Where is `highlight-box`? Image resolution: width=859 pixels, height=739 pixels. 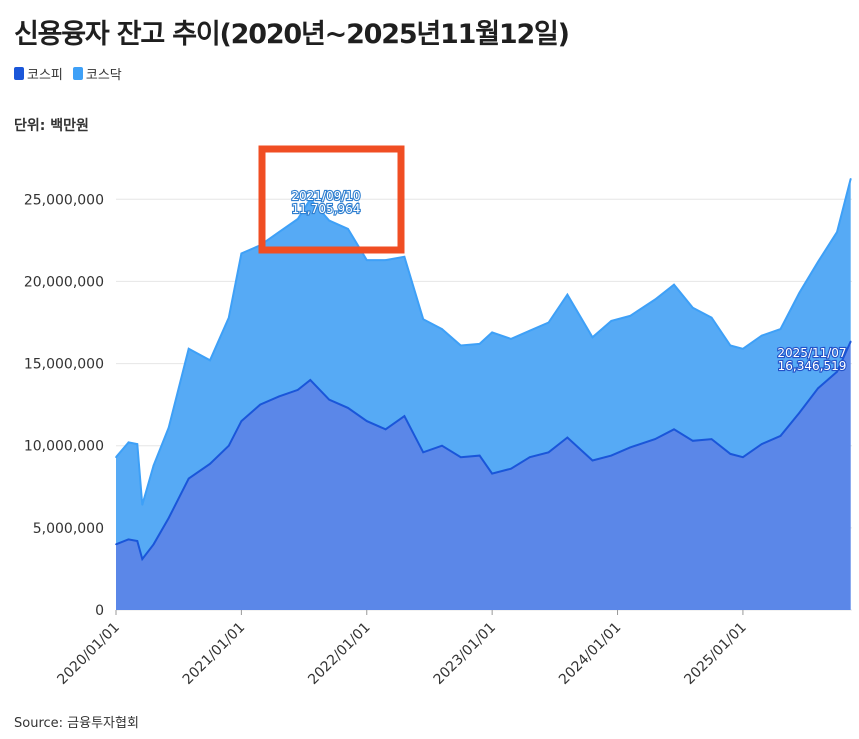 highlight-box is located at coordinates (331, 199).